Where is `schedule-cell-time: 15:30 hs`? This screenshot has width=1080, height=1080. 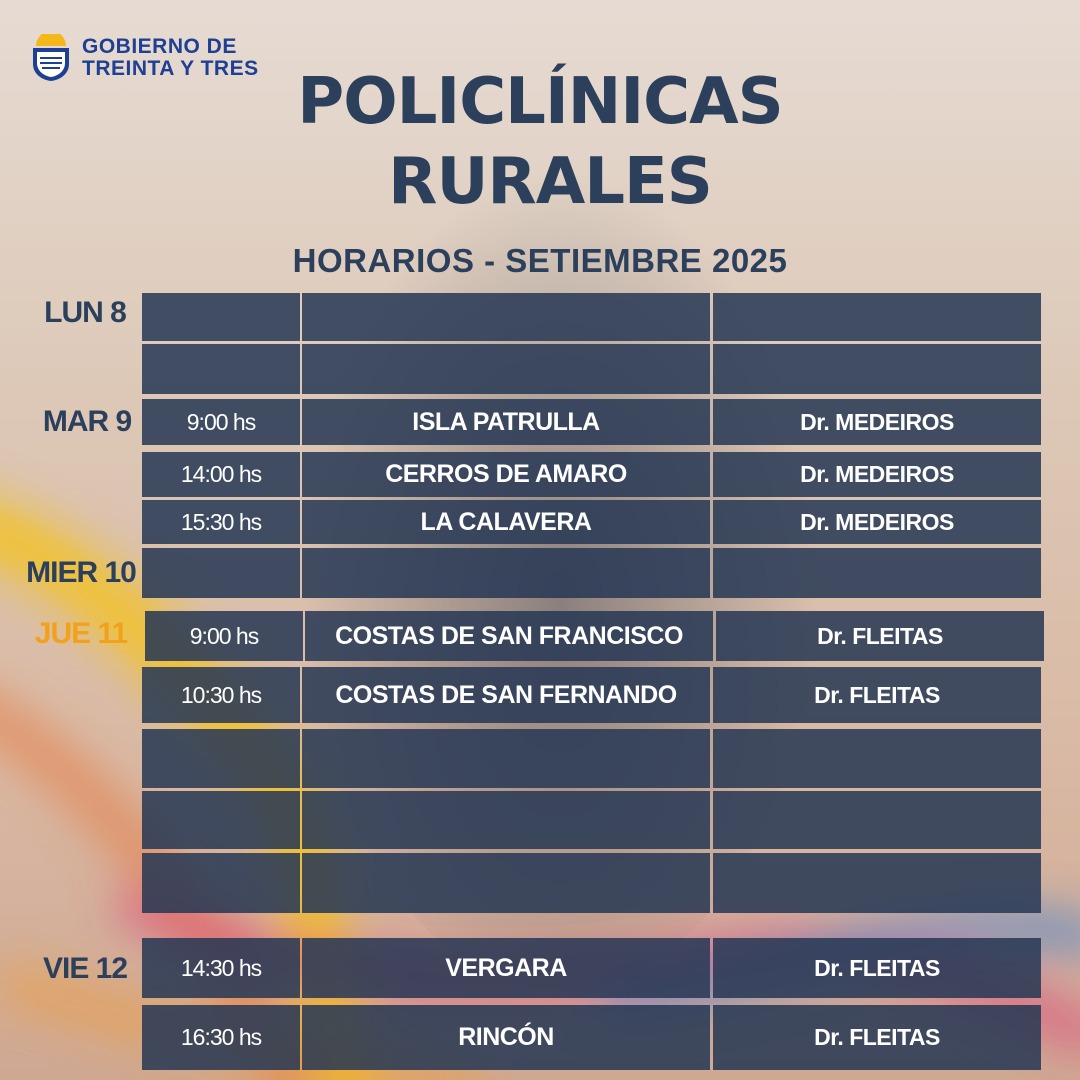 schedule-cell-time: 15:30 hs is located at coordinates (221, 522).